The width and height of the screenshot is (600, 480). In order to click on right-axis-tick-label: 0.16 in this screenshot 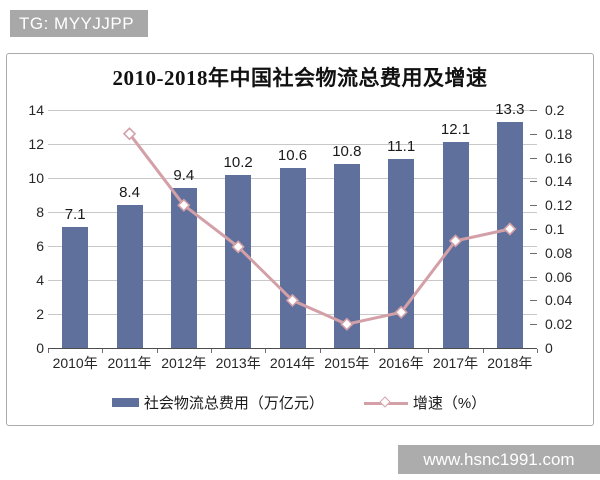, I will do `click(559, 157)`.